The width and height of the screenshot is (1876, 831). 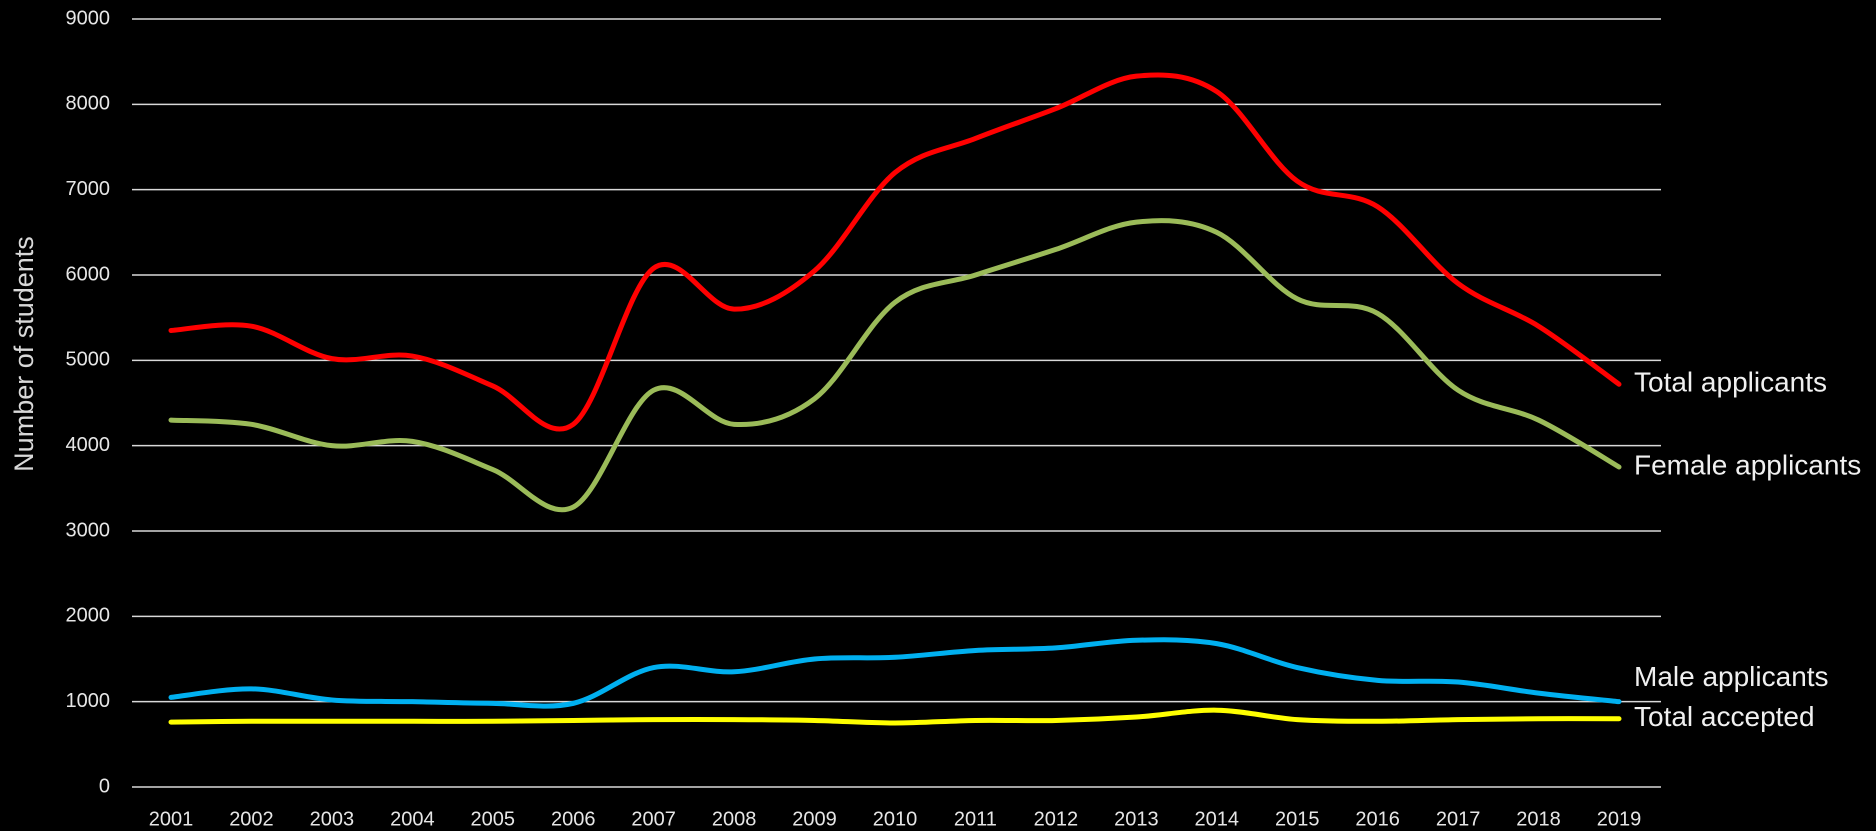 I want to click on series-label: Total accepted, so click(x=1724, y=716).